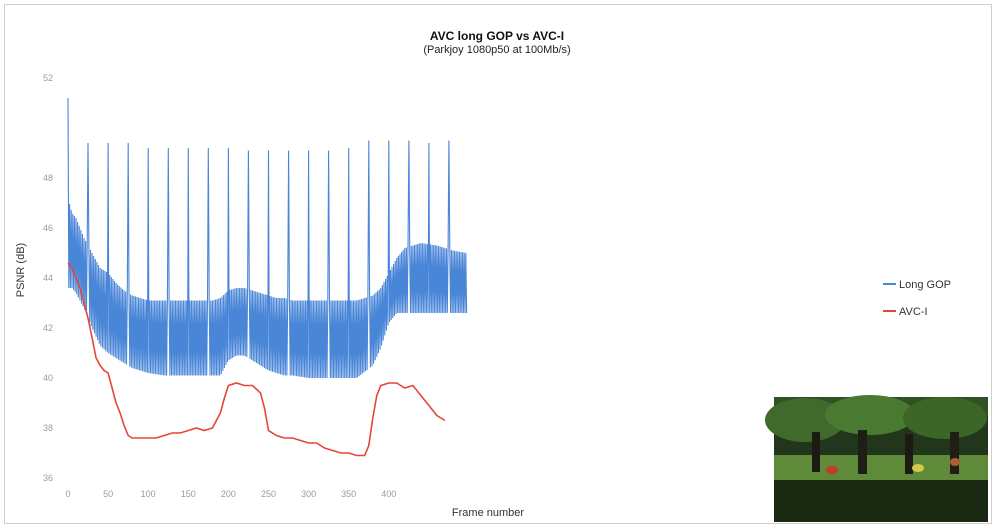 The image size is (998, 528). Describe the element at coordinates (256, 359) in the screenshot. I see `series-line-avc-i` at that location.